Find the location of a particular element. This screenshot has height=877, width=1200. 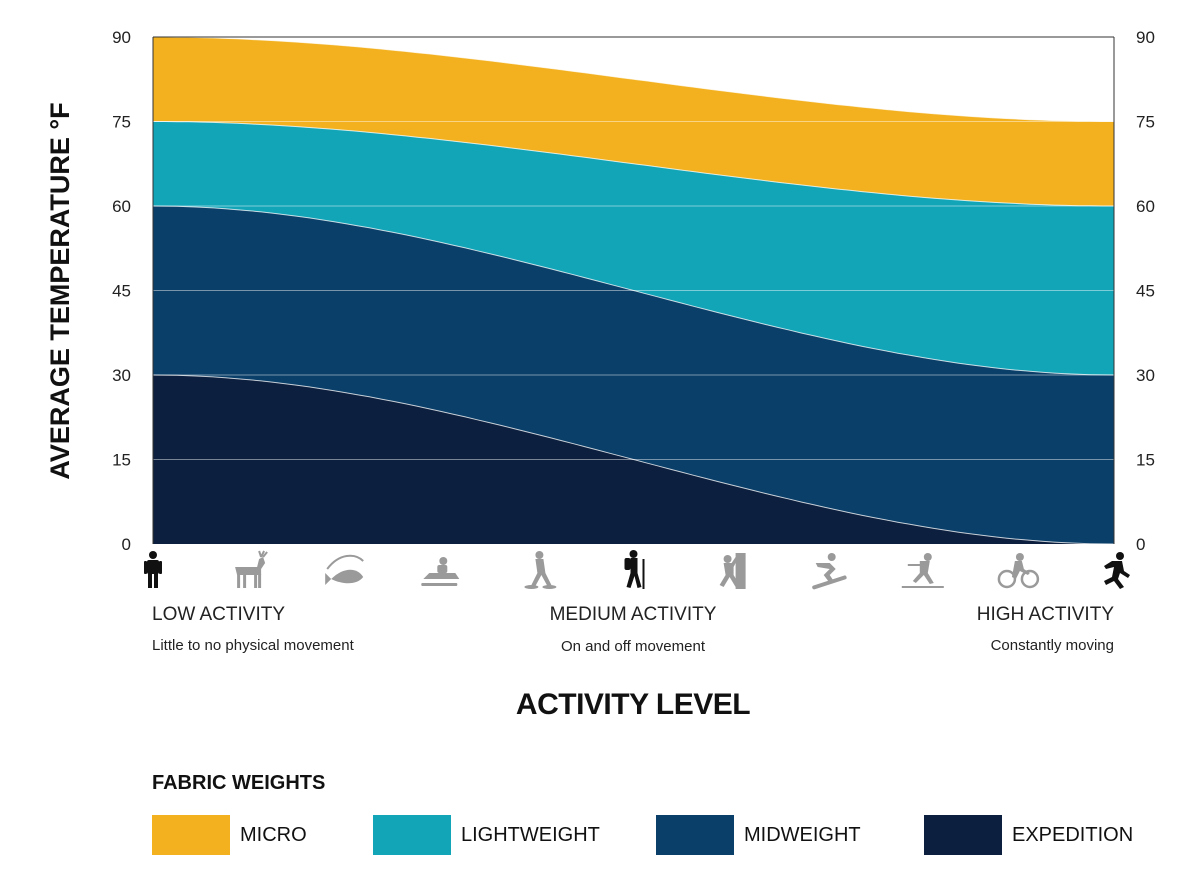

snowboarding-icon is located at coordinates (829, 571).